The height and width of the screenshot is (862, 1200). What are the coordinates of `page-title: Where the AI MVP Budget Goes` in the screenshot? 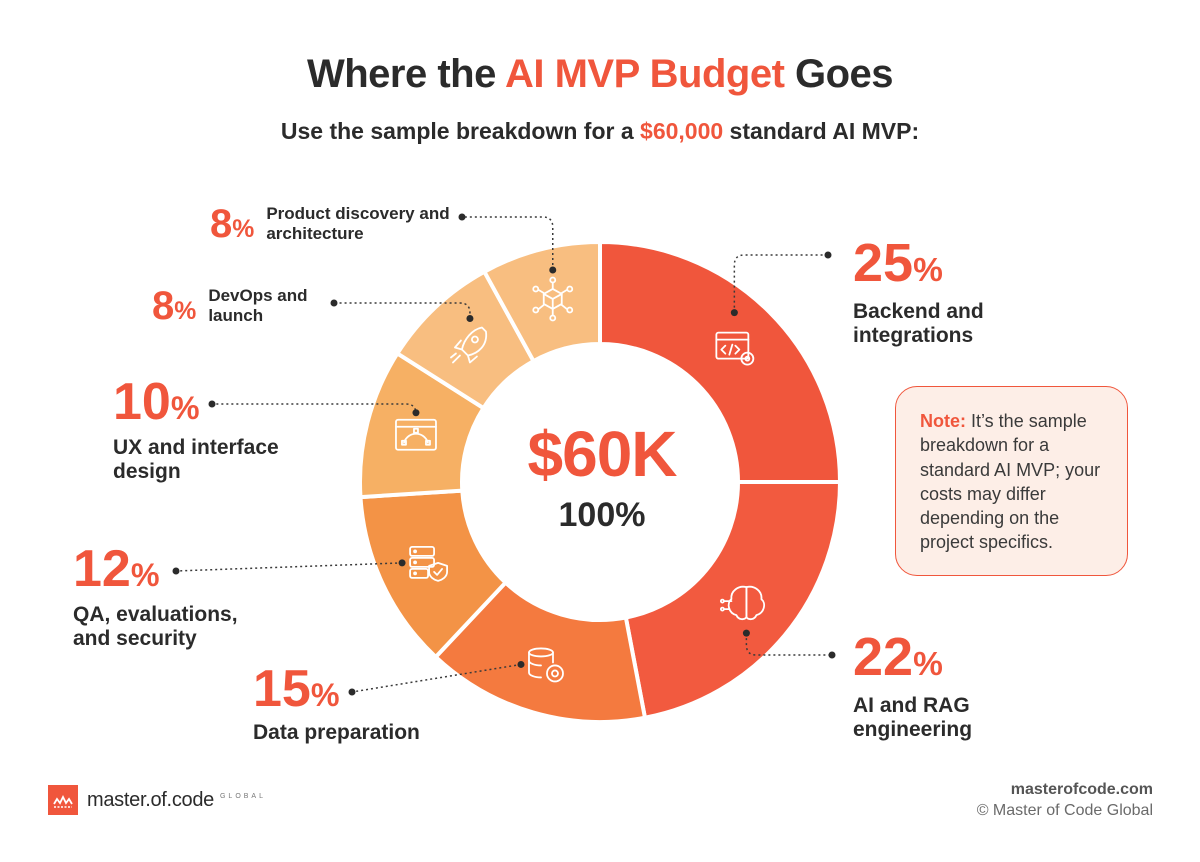 It's located at (600, 74).